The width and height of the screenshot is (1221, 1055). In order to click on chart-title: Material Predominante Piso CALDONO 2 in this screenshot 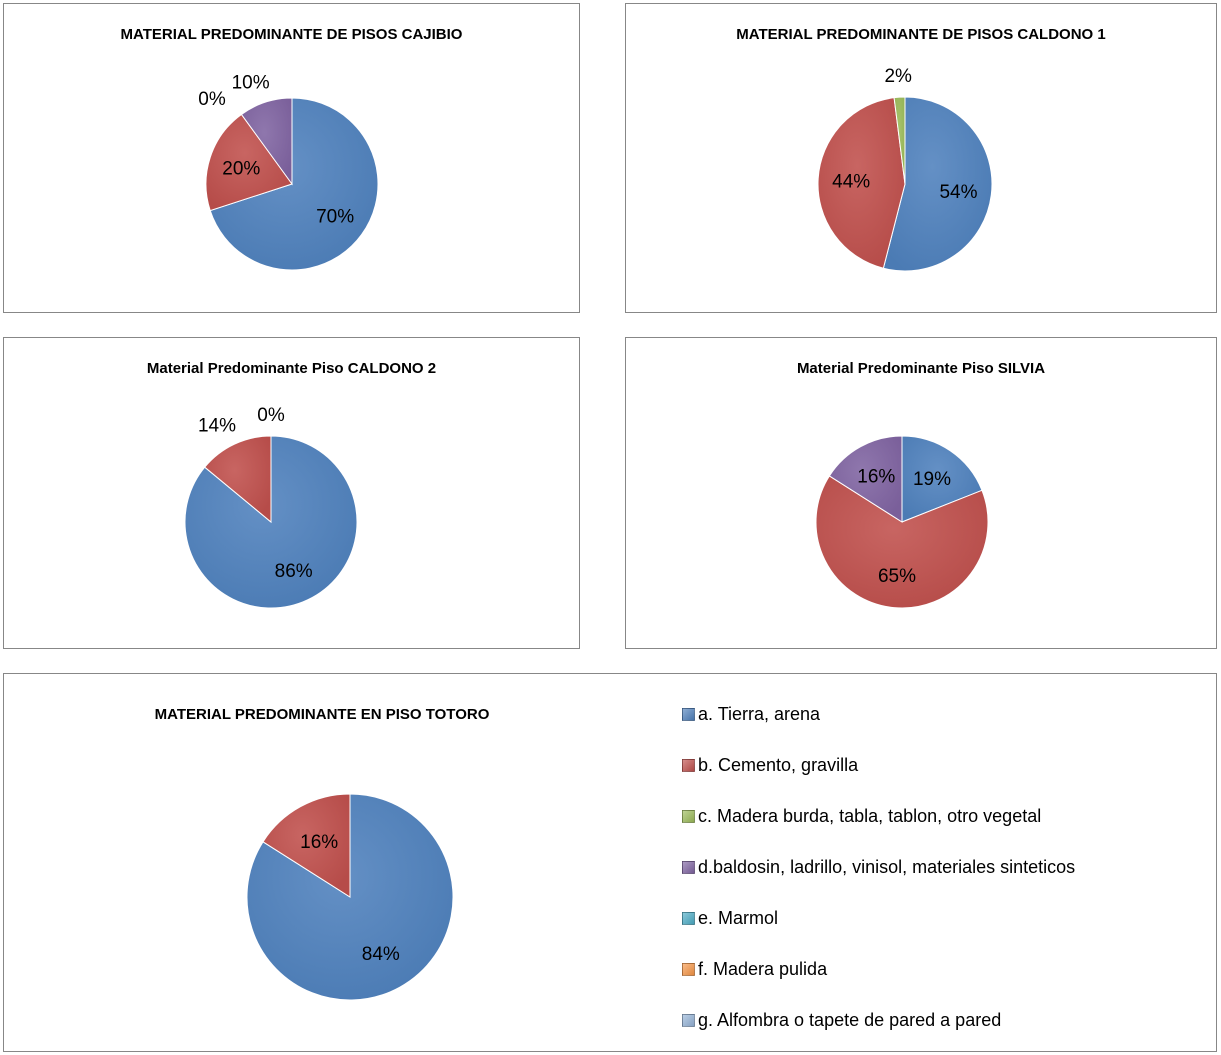, I will do `click(291, 368)`.